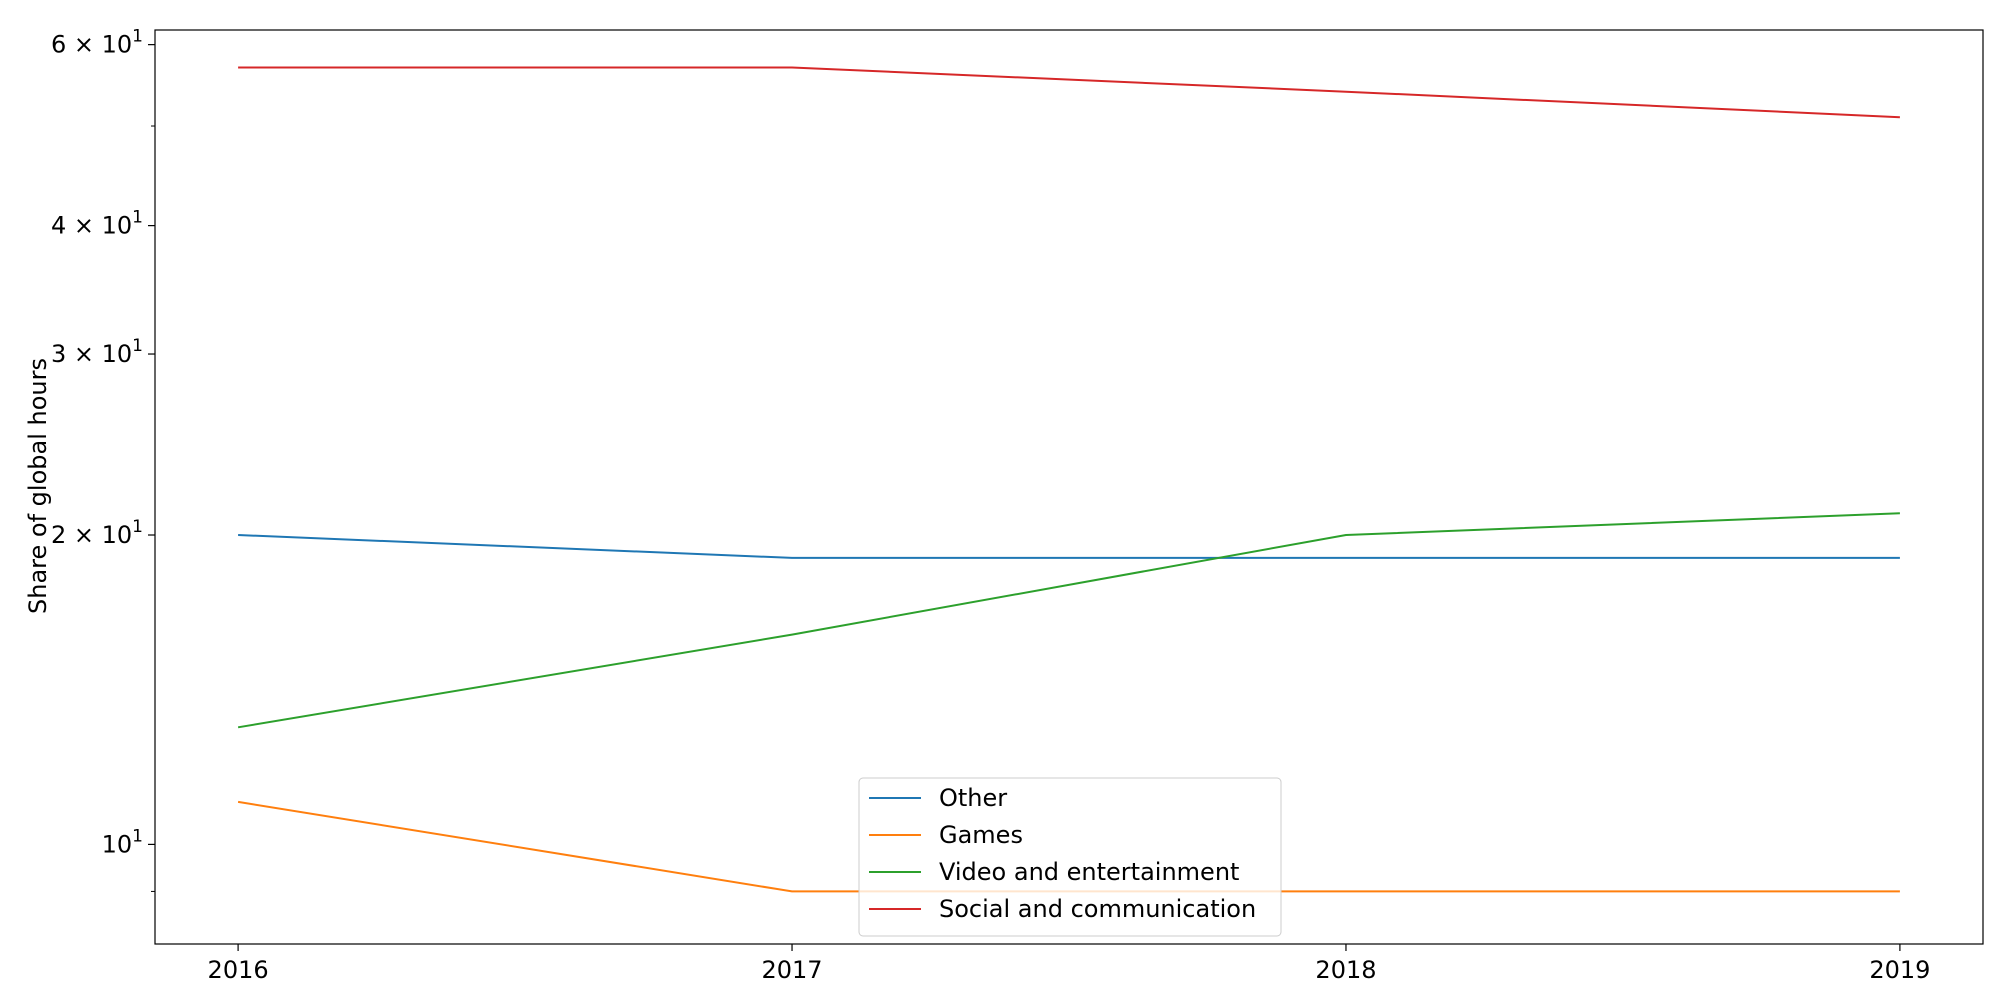 This screenshot has height=1000, width=2000. Describe the element at coordinates (791, 970) in the screenshot. I see `x-tick-label: 2017` at that location.